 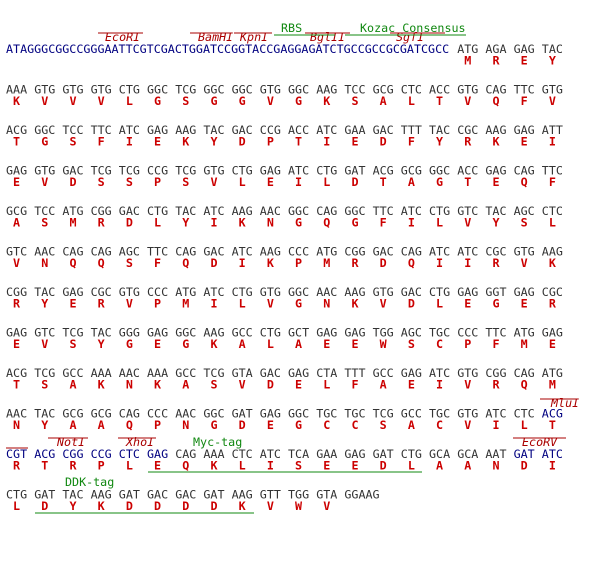 What do you see at coordinates (552, 425) in the screenshot?
I see `amino-acid: T` at bounding box center [552, 425].